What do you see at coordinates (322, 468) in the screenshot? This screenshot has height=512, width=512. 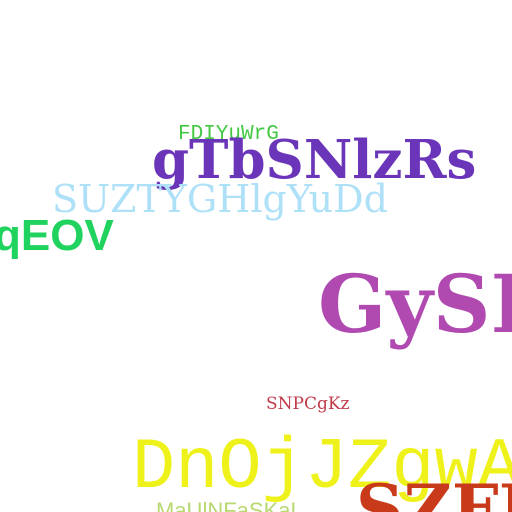 I see `word-dnojjzgwa: DnOjJZgwA` at bounding box center [322, 468].